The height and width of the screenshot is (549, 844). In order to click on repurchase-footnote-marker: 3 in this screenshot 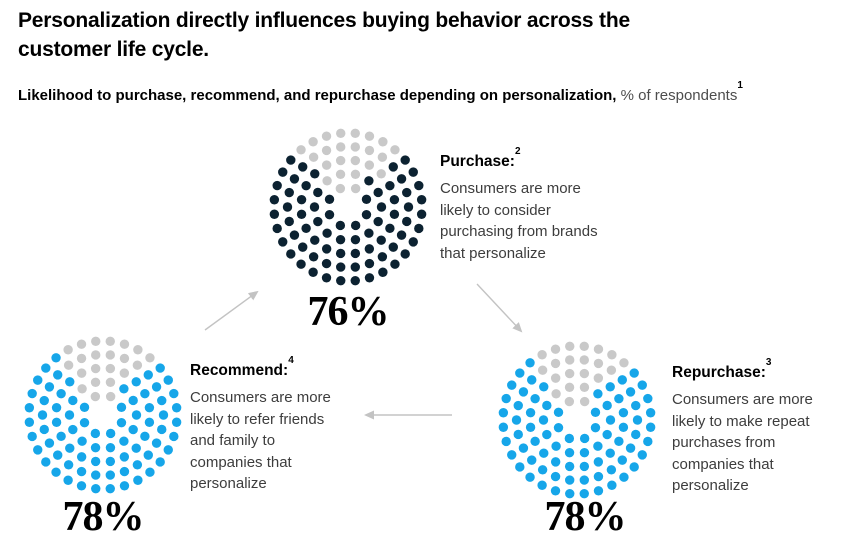, I will do `click(768, 362)`.